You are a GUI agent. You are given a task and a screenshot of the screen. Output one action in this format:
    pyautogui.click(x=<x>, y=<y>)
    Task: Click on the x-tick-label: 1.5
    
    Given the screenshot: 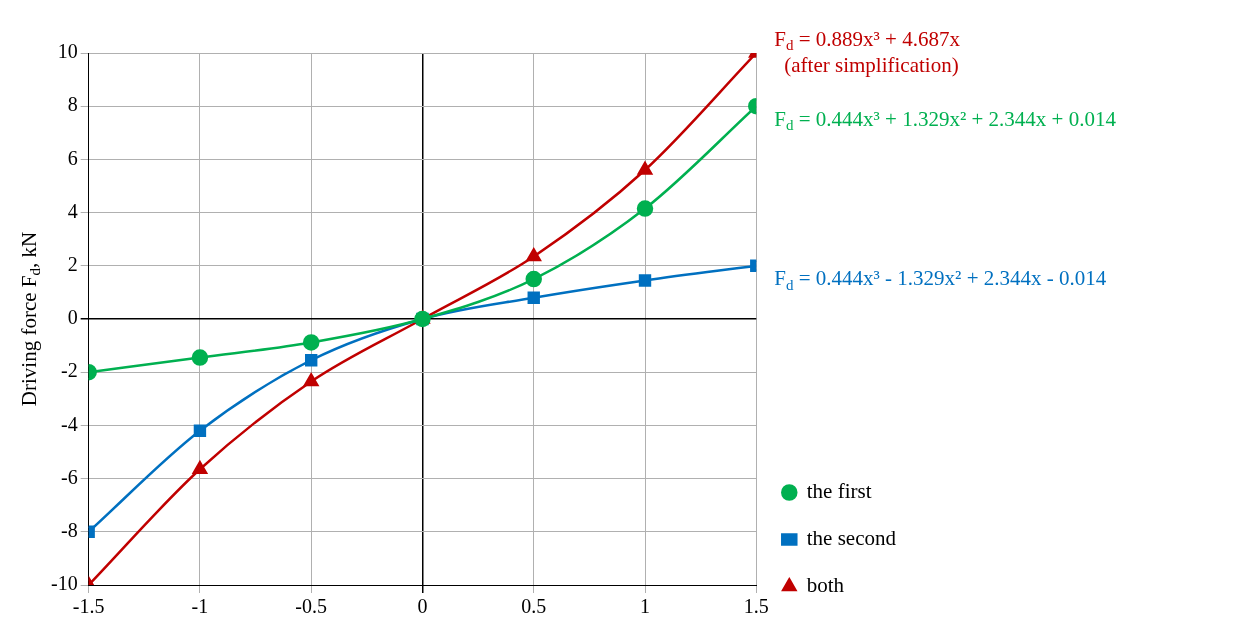 What is the action you would take?
    pyautogui.click(x=756, y=606)
    